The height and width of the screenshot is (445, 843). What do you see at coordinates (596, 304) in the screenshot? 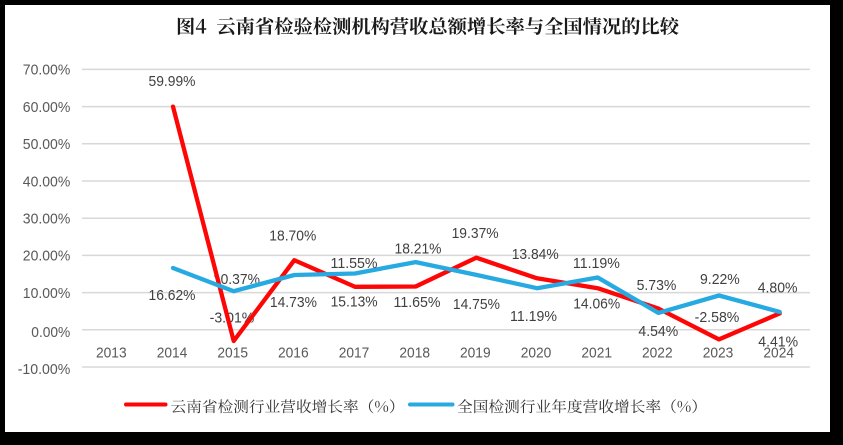
I see `svg-text: 14.06%` at bounding box center [596, 304].